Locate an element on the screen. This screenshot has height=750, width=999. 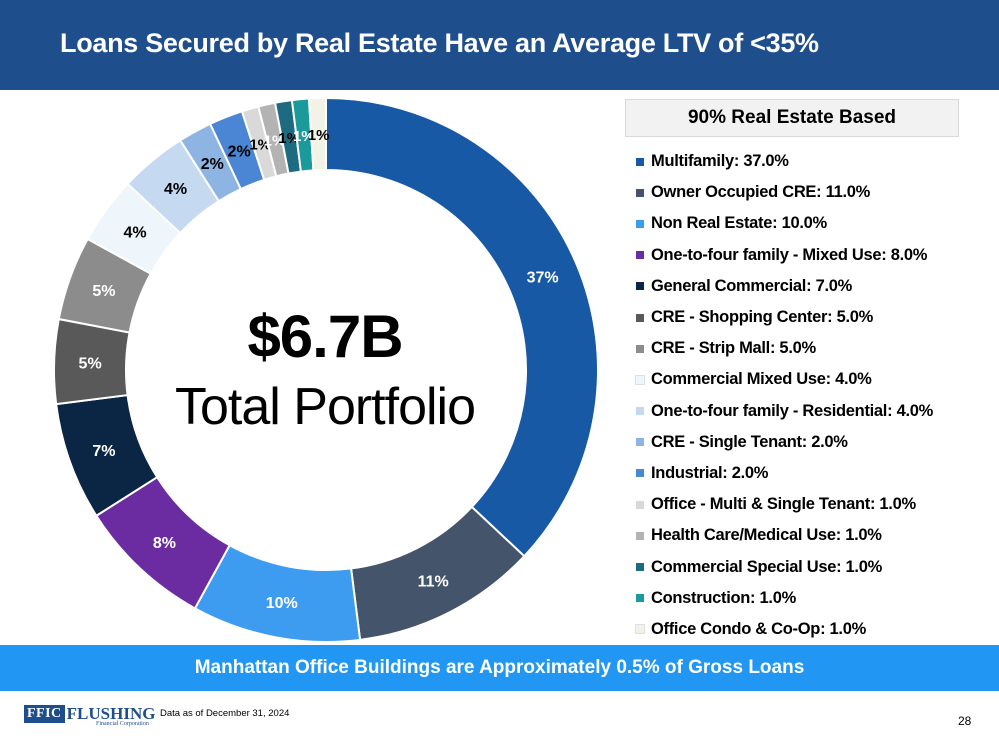
legend-item: Non Real Estate: 10.0% is located at coordinates (813, 223).